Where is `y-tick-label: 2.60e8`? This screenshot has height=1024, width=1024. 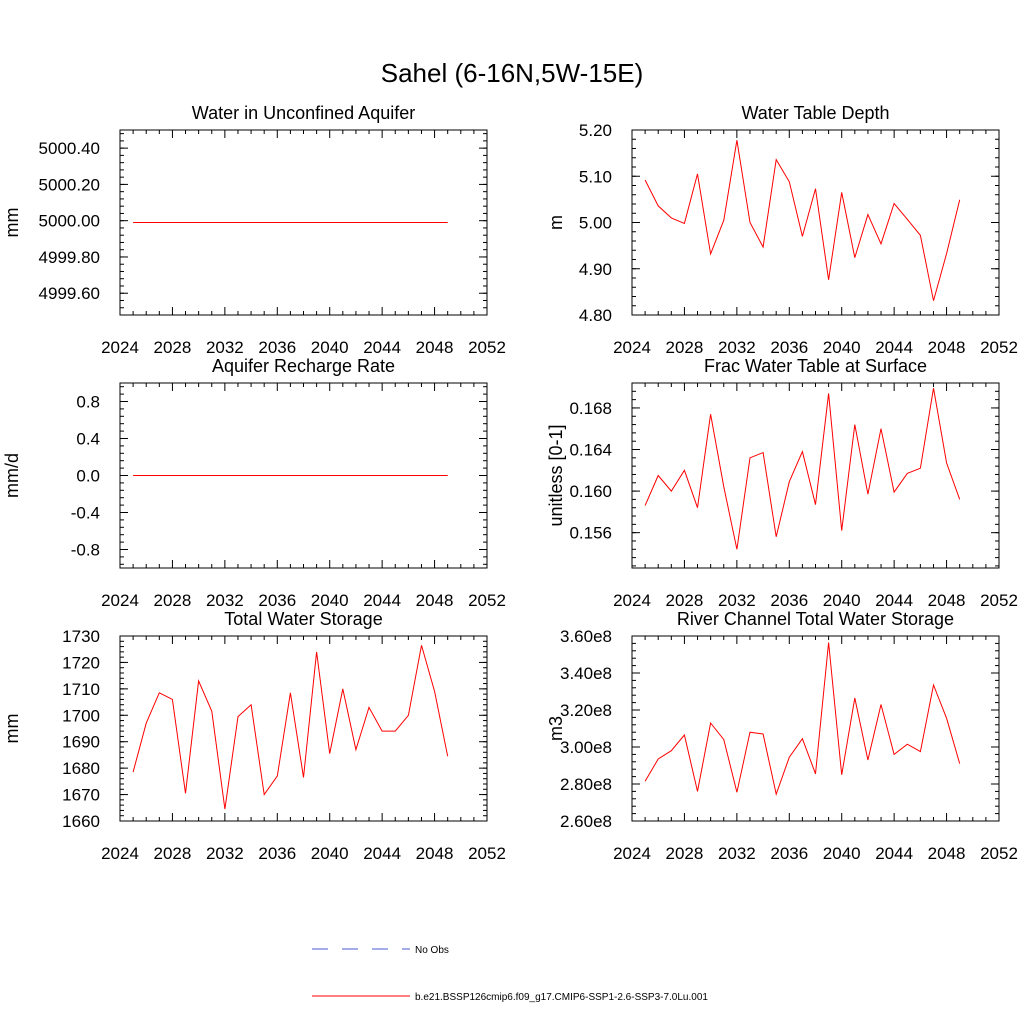 y-tick-label: 2.60e8 is located at coordinates (586, 821).